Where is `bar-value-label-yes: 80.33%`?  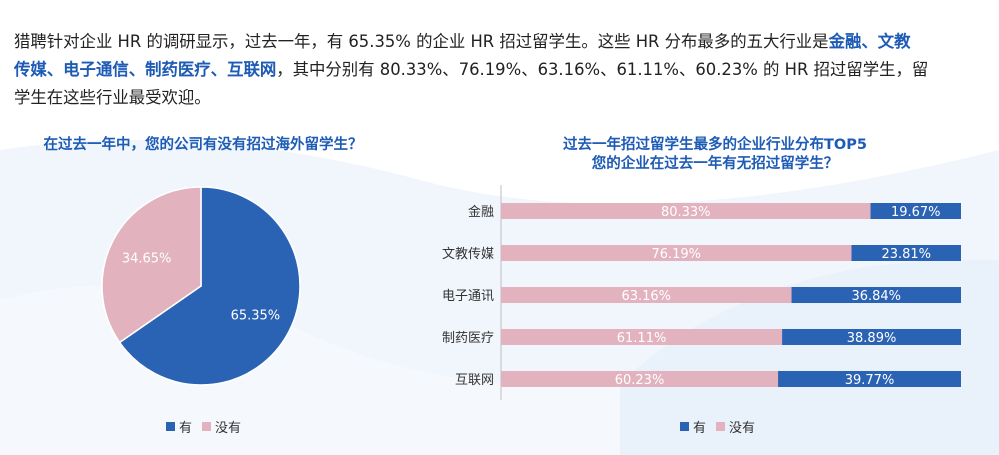
bar-value-label-yes: 80.33% is located at coordinates (686, 212).